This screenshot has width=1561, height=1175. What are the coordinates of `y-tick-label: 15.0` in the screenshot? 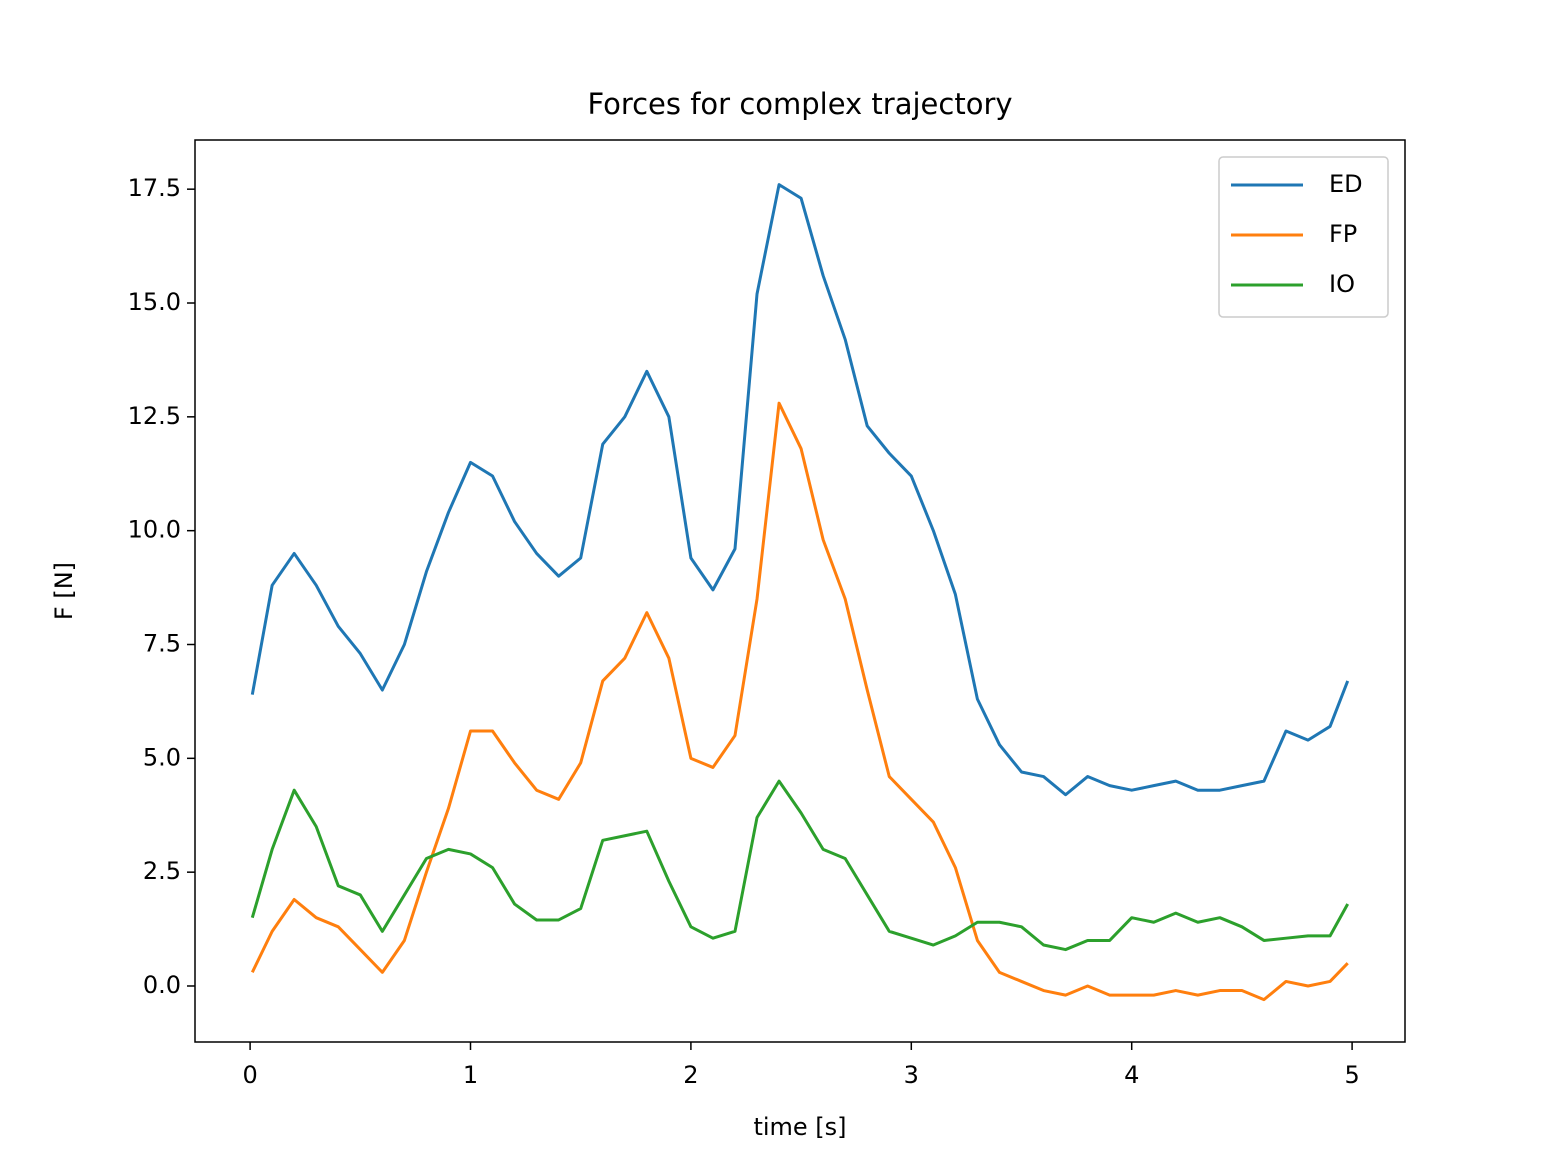 It's located at (154, 302).